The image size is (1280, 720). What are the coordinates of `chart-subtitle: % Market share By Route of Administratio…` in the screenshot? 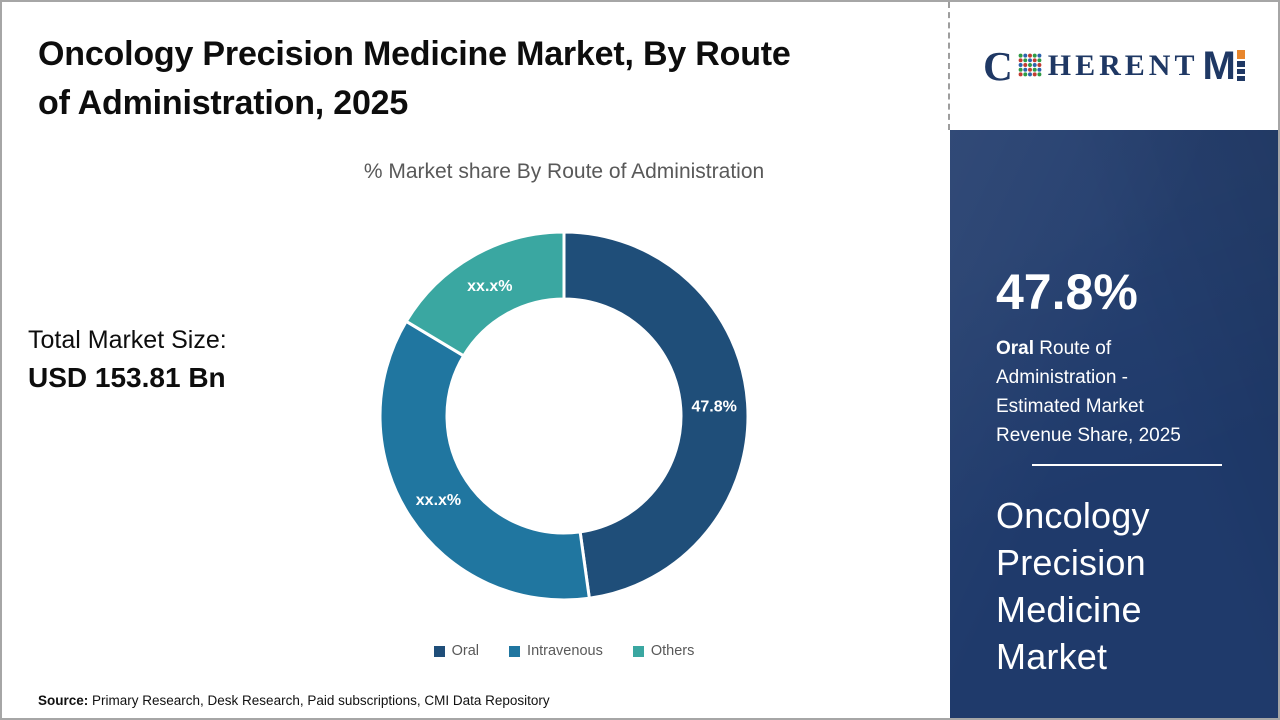 It's located at (564, 171).